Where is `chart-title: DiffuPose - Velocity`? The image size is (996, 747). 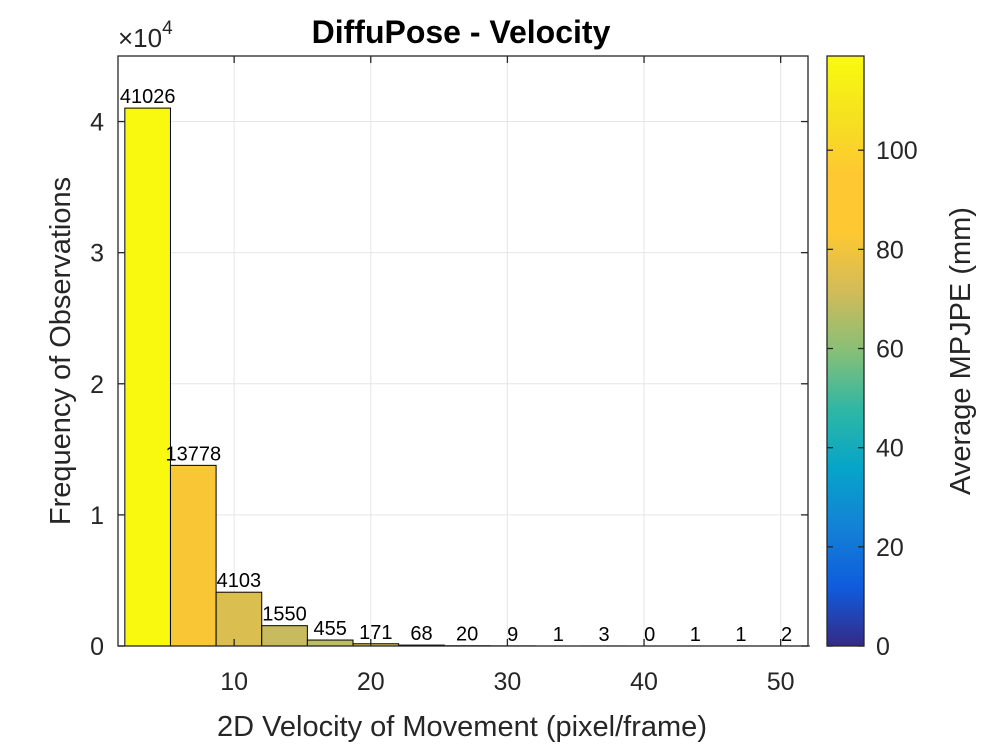 chart-title: DiffuPose - Velocity is located at coordinates (461, 32).